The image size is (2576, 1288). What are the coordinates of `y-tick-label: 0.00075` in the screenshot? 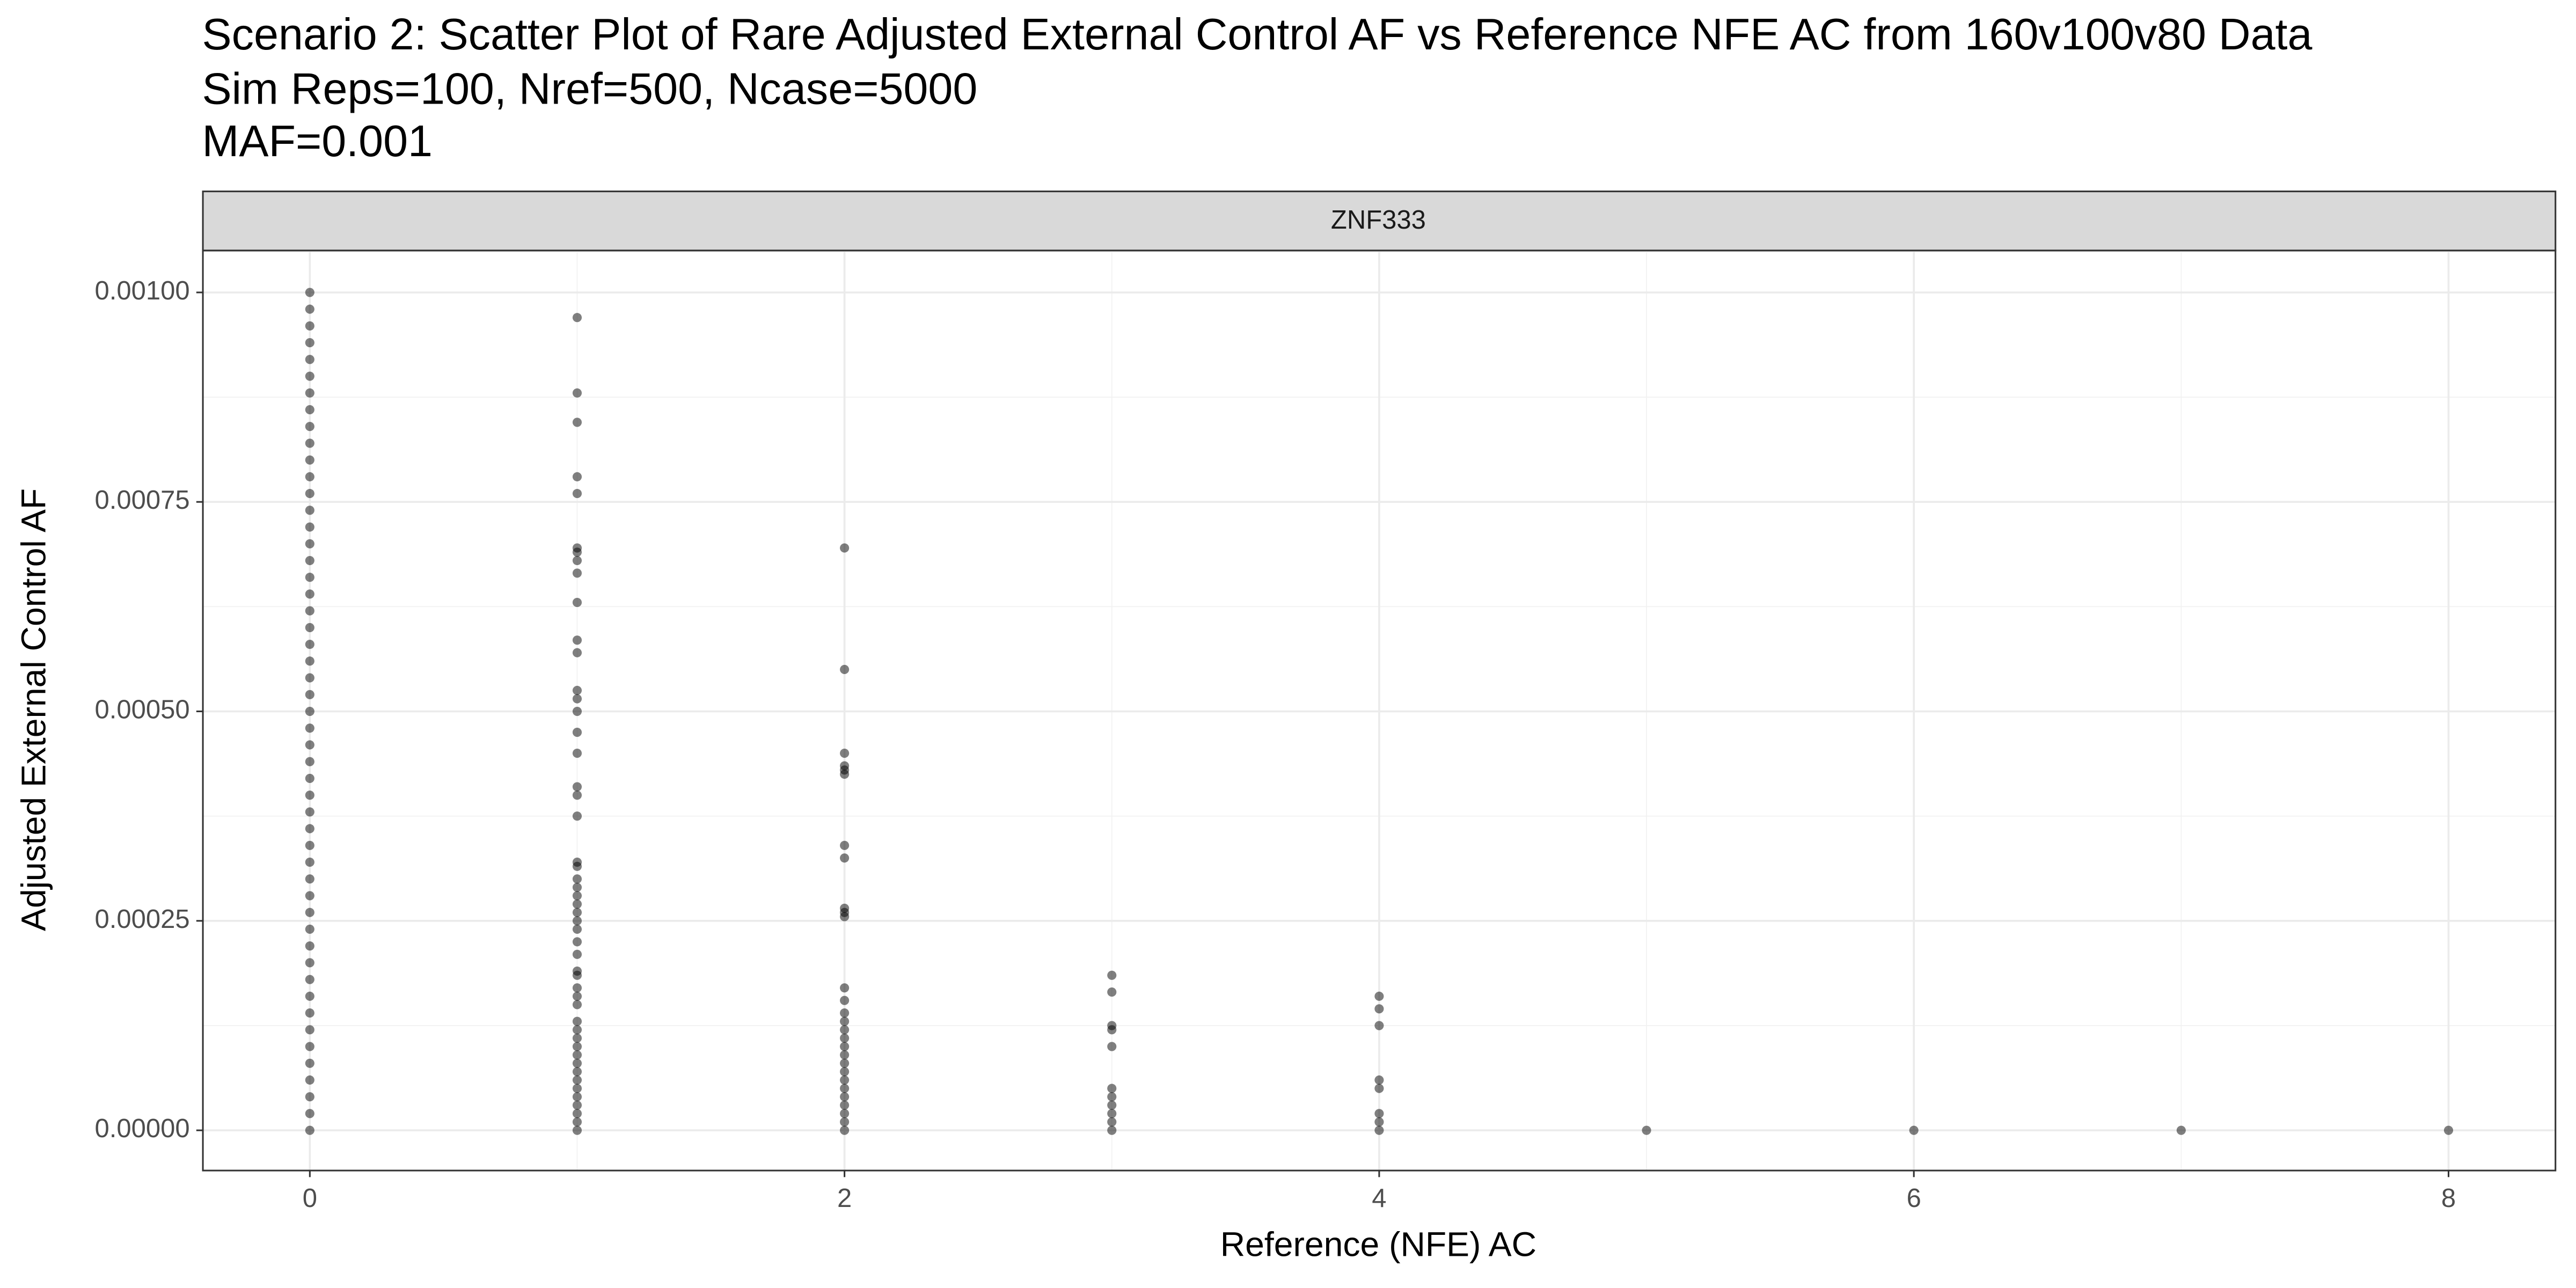 It's located at (142, 500).